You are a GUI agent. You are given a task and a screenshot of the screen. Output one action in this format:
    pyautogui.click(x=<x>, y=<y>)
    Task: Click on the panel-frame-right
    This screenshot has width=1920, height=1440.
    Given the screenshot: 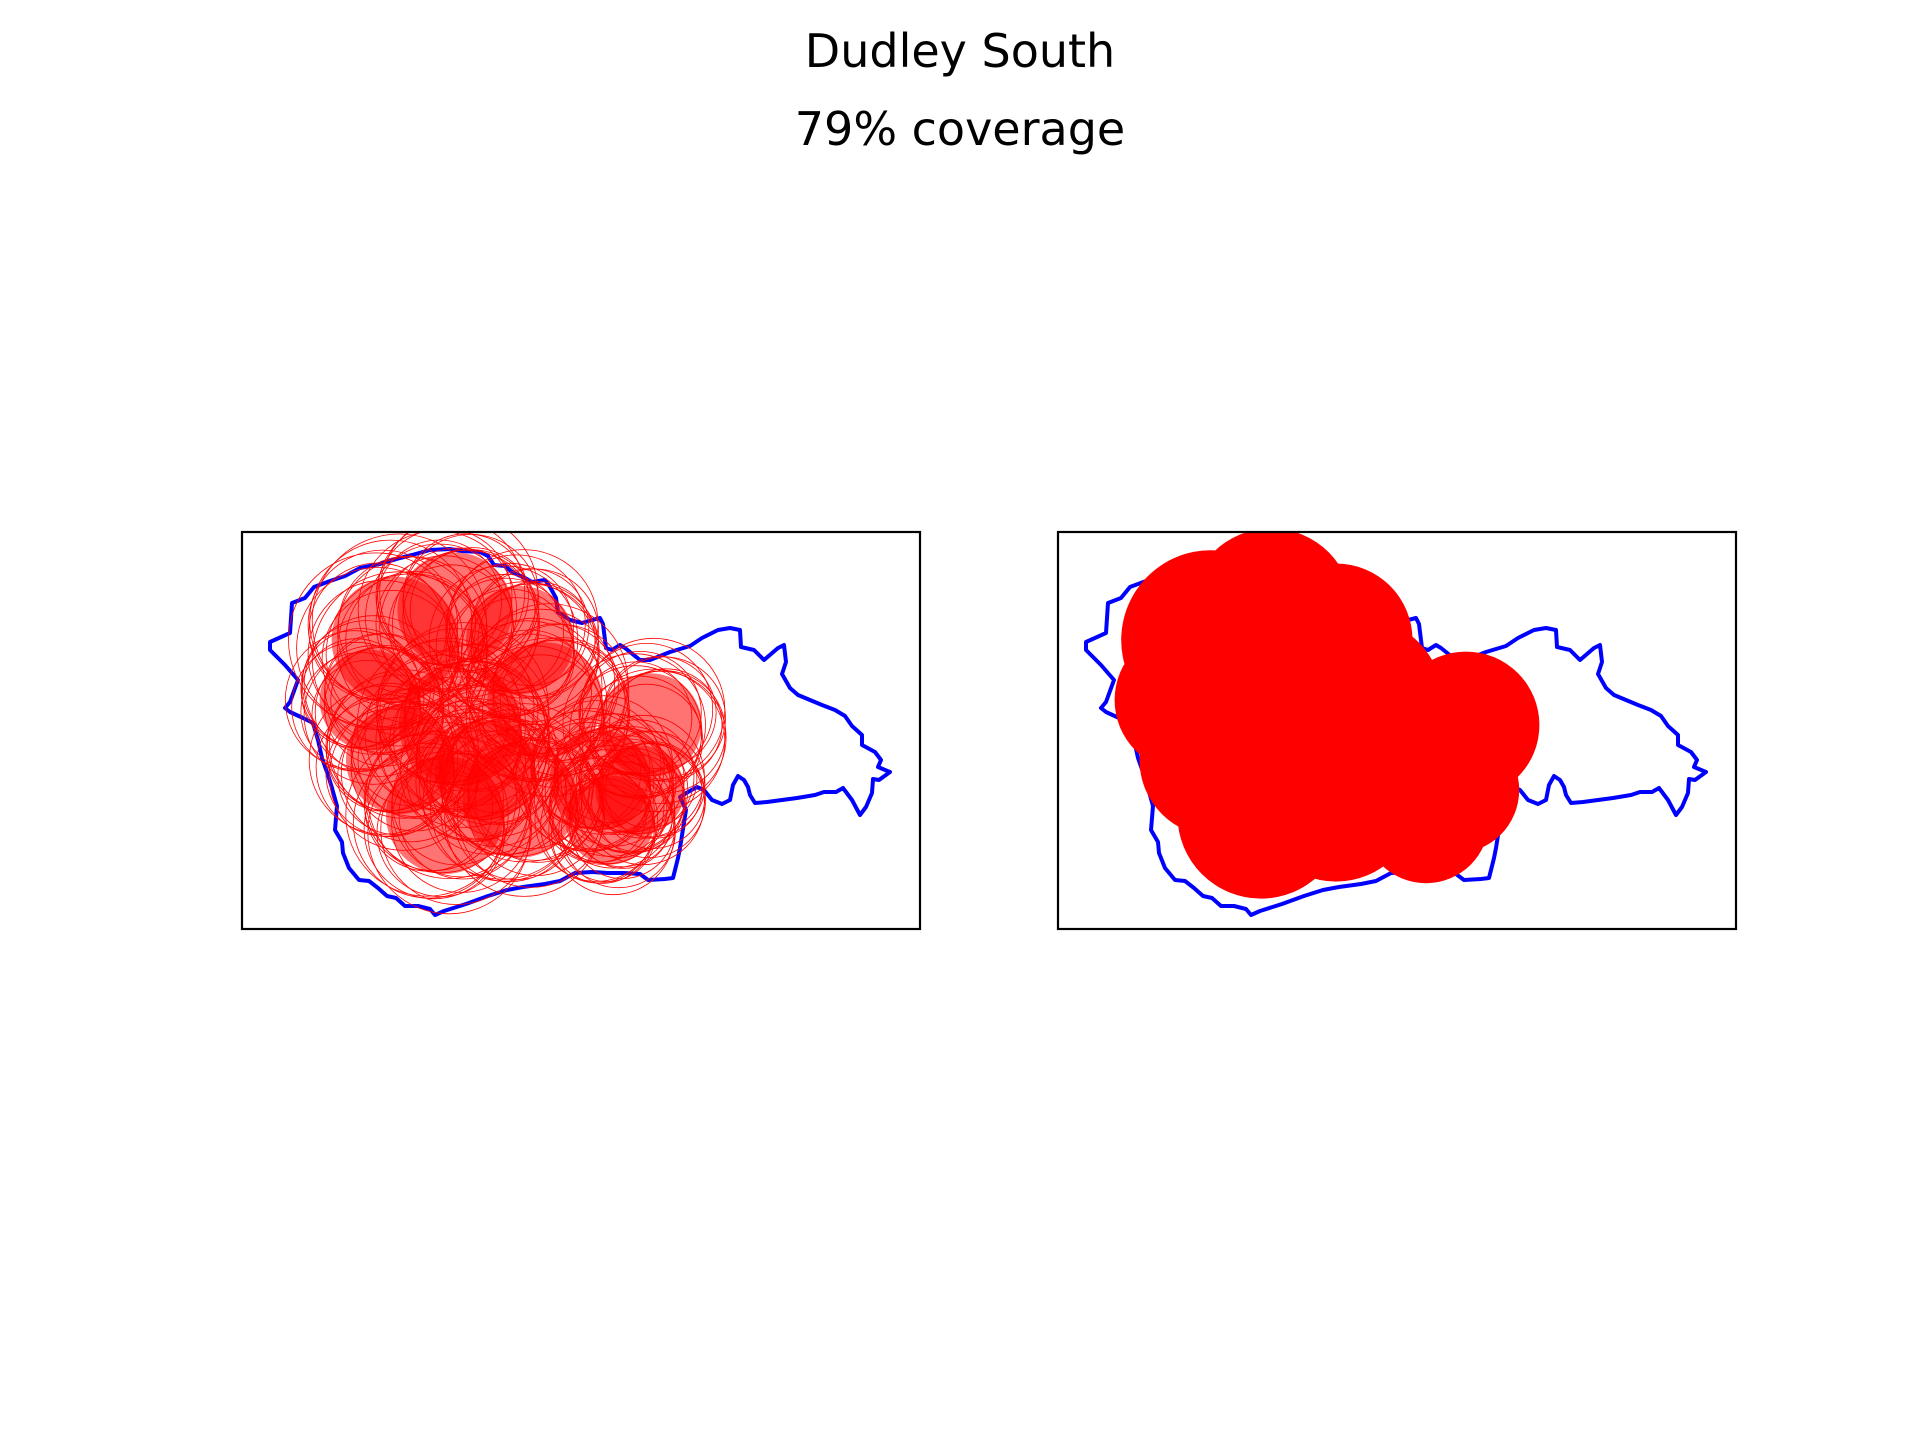 What is the action you would take?
    pyautogui.click(x=1397, y=730)
    